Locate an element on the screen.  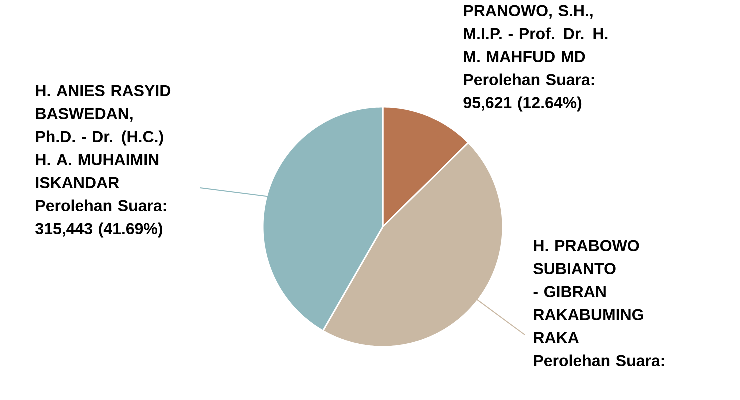
data-label: Perolehan Suara: 95,621 (12.64%) is located at coordinates (529, 93).